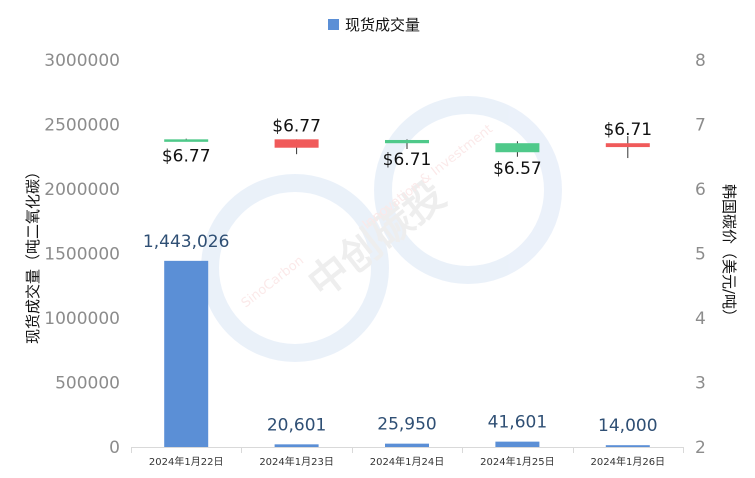  Describe the element at coordinates (627, 426) in the screenshot. I see `bar-data-label: 14,000` at that location.